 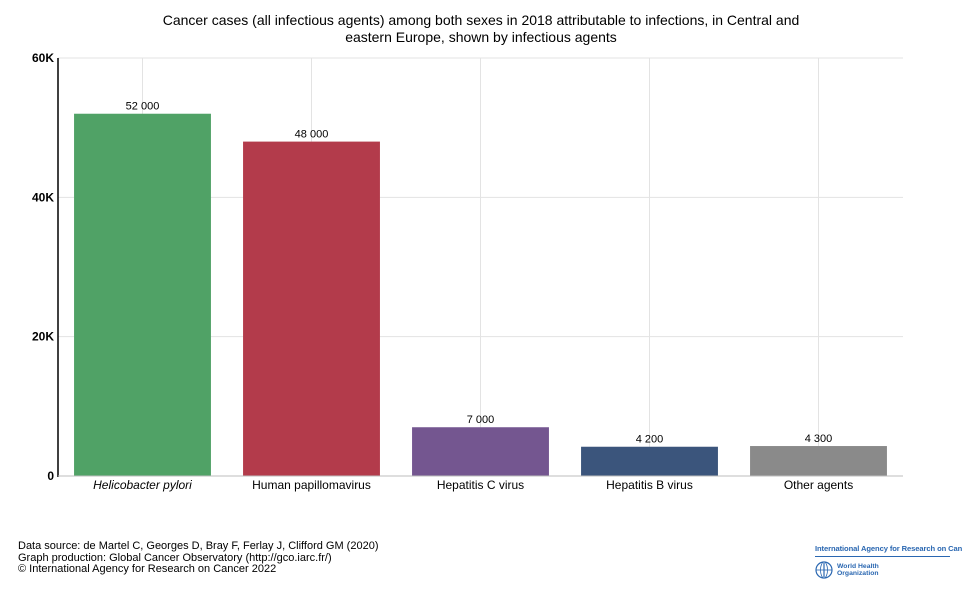 I want to click on who-text-line-1: World Health, so click(x=858, y=566).